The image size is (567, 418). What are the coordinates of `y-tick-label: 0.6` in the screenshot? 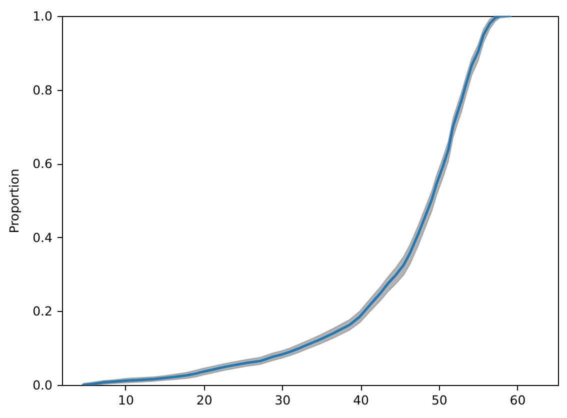 It's located at (42, 164).